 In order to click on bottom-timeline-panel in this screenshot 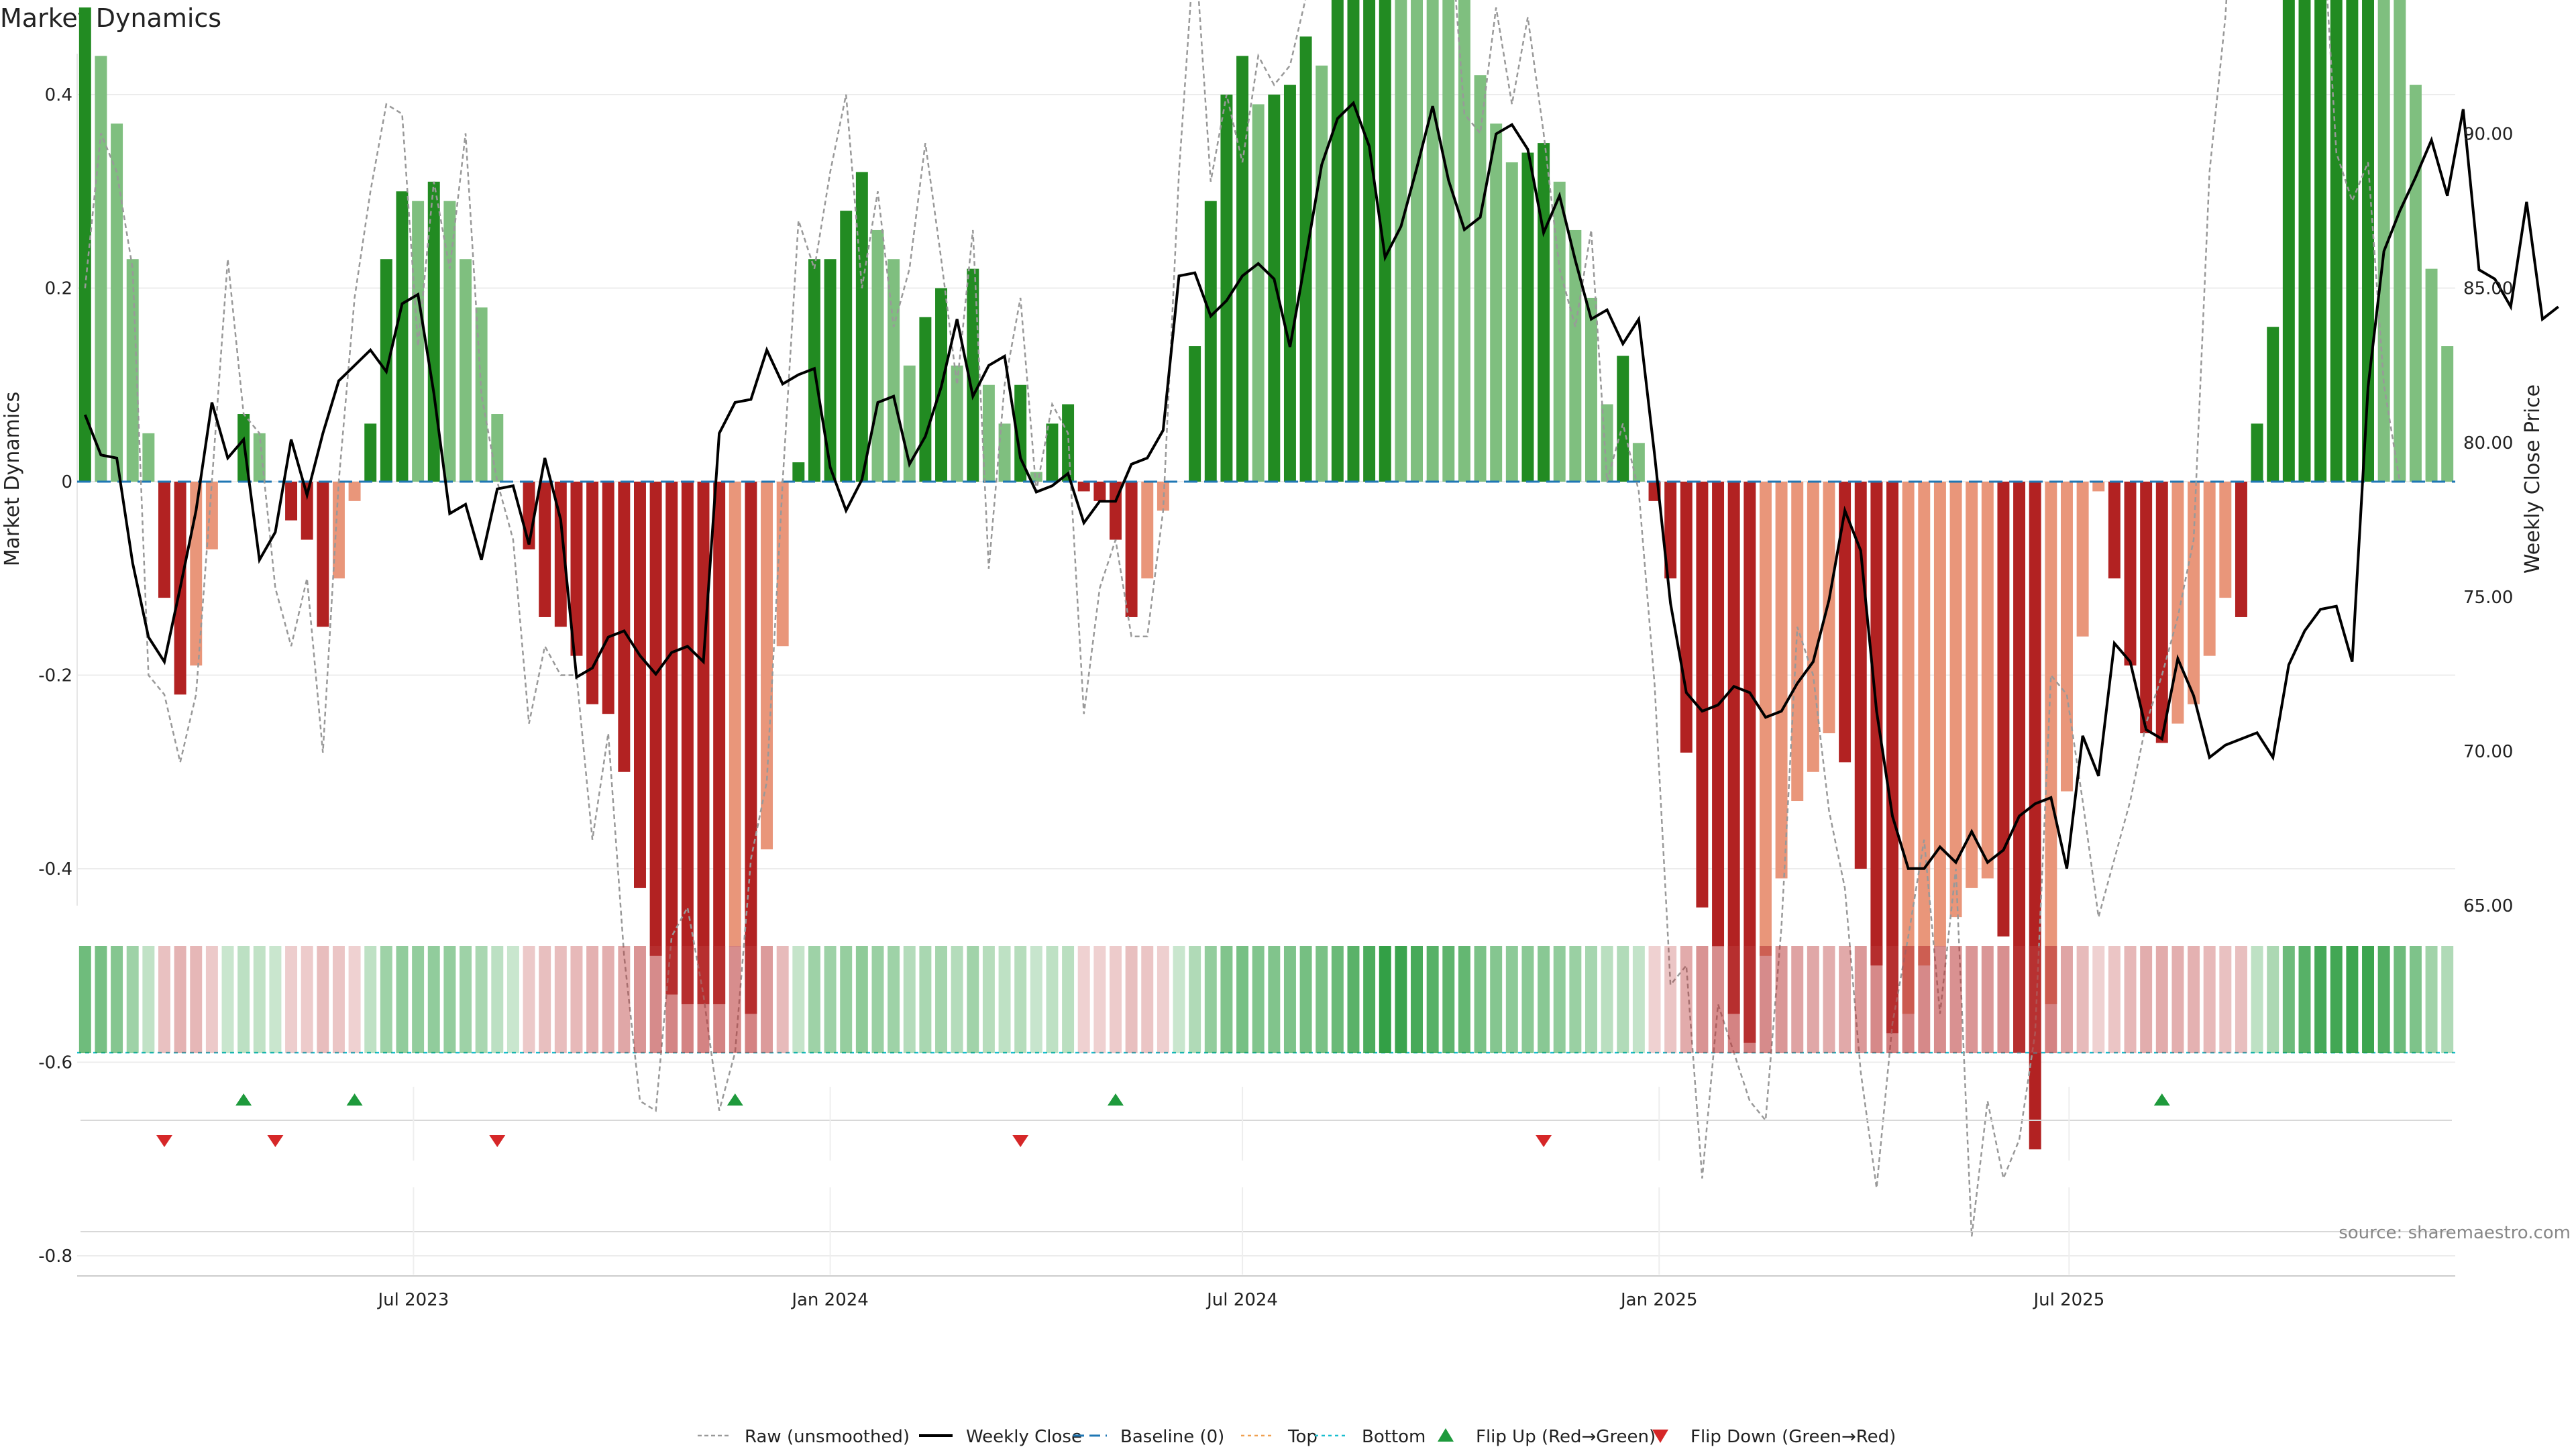, I will do `click(1266, 1232)`.